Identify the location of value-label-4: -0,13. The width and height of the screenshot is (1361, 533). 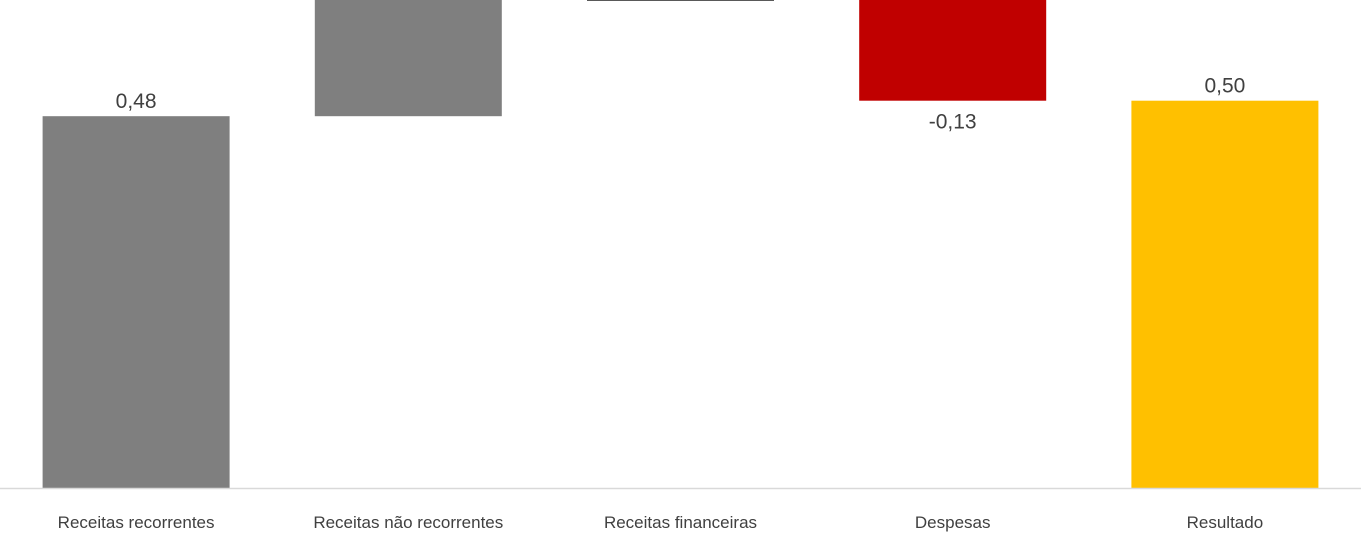
(953, 122).